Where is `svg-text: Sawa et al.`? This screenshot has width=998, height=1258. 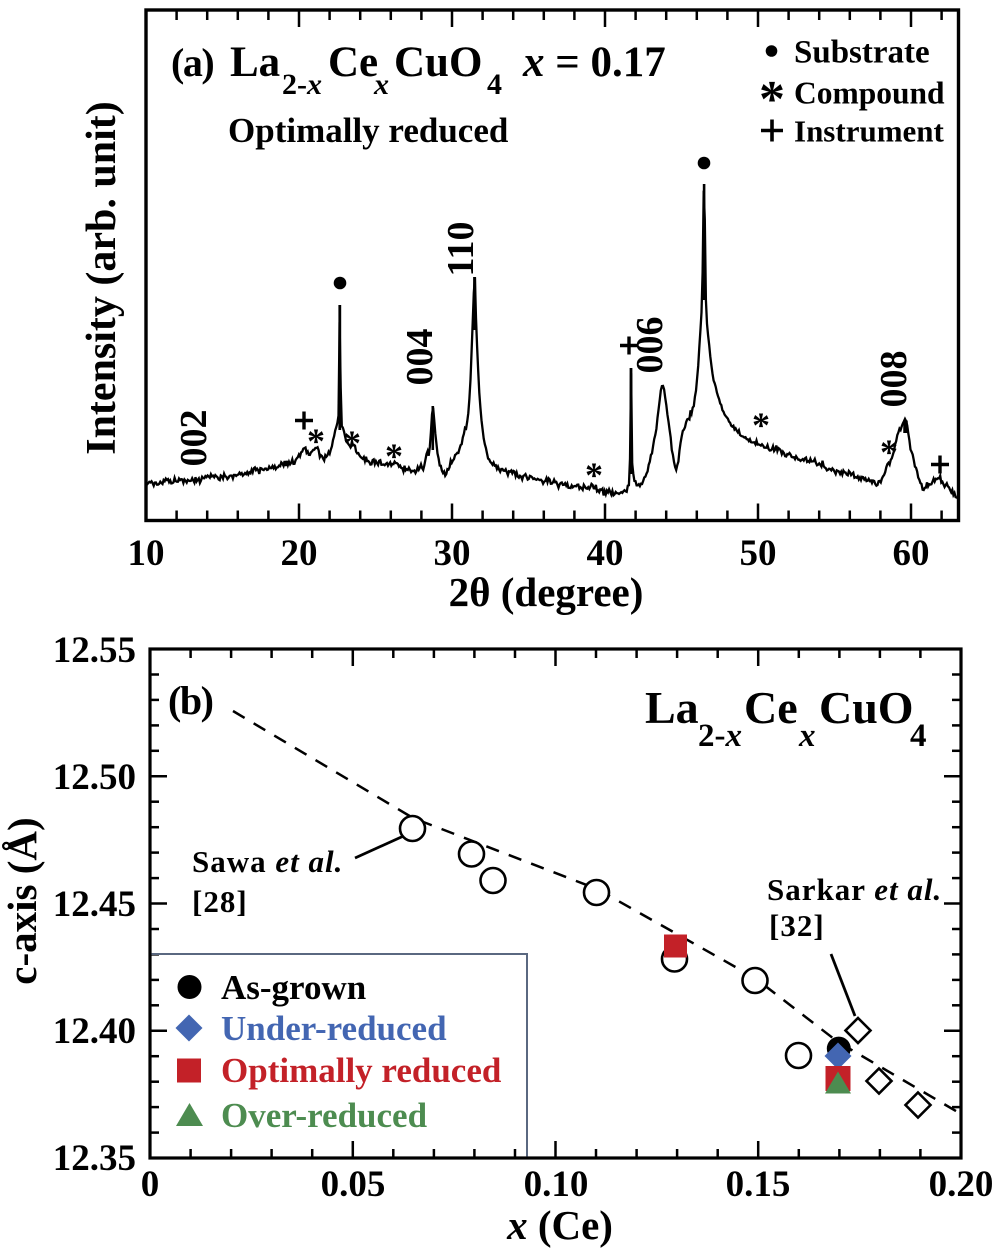
svg-text: Sawa et al. is located at coordinates (267, 861).